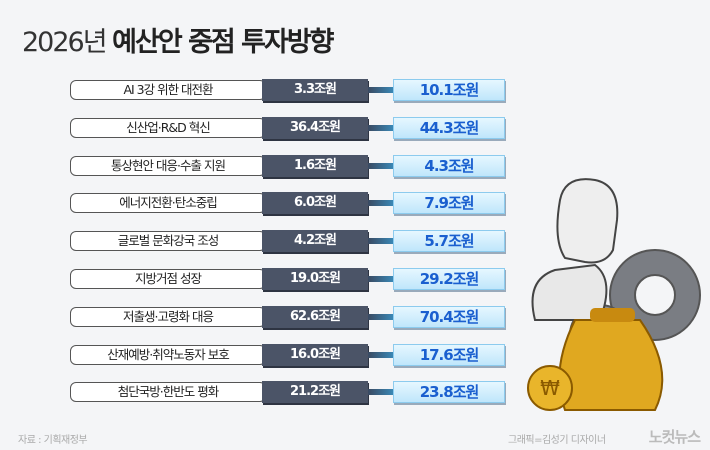 The image size is (710, 450). I want to click on budget-2026: 4.3조원, so click(449, 165).